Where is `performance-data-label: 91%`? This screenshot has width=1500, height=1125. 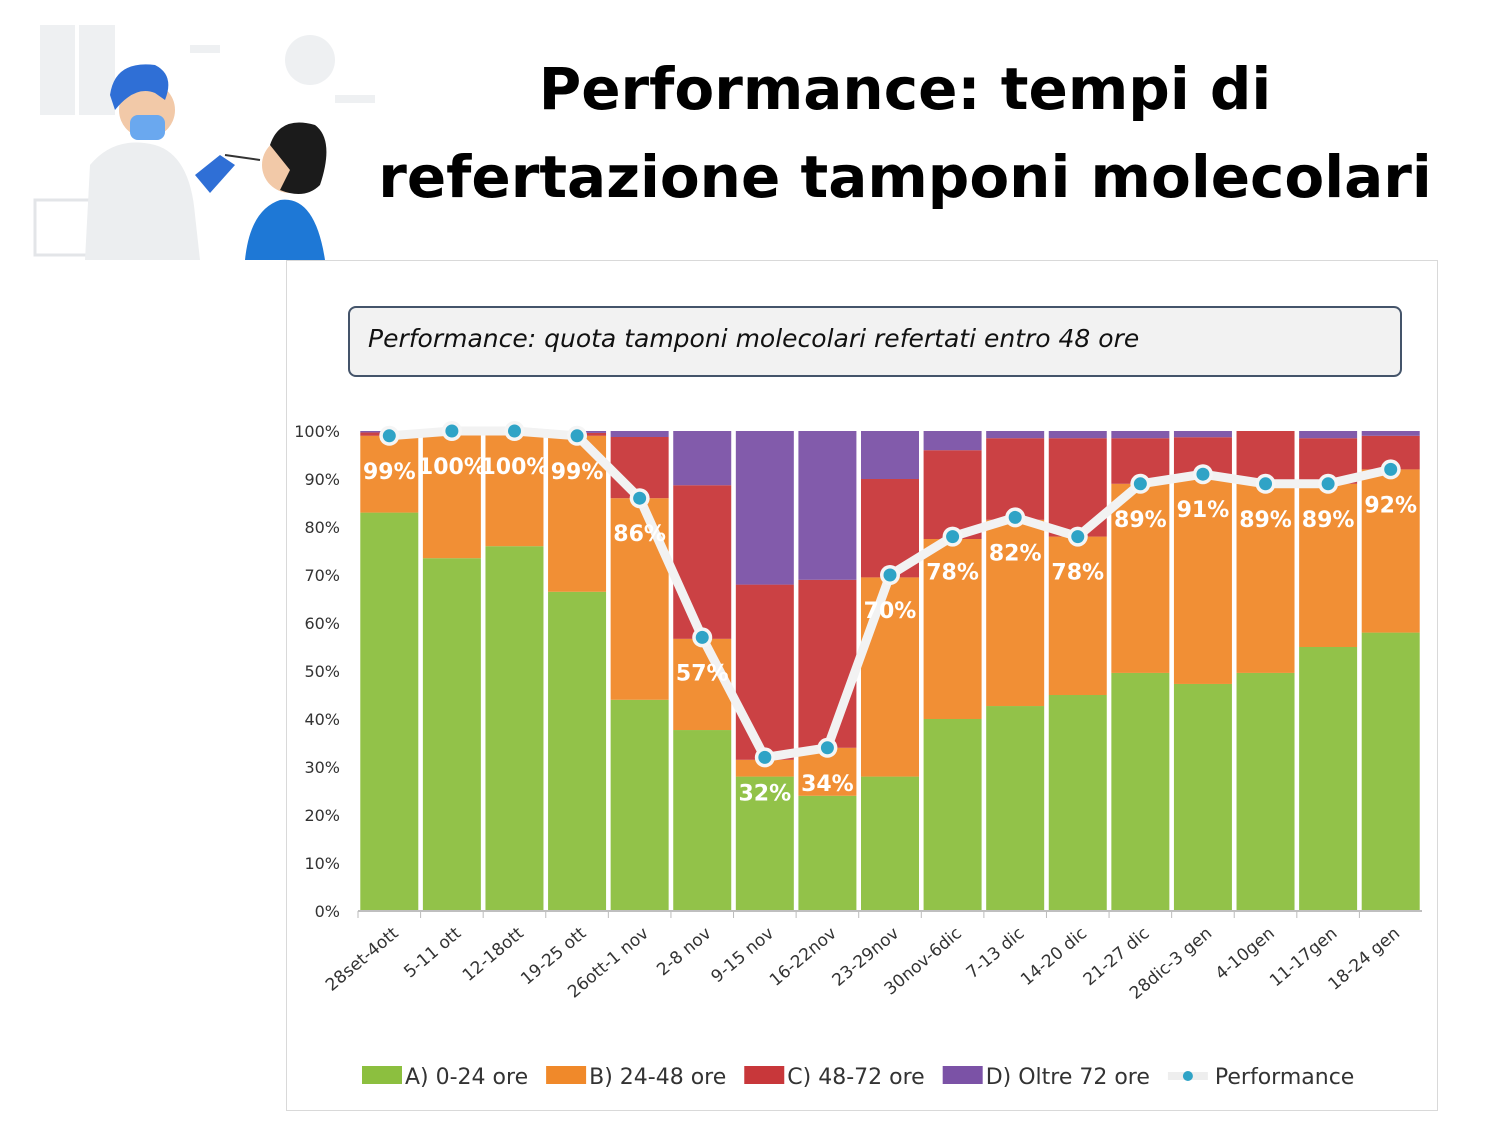
performance-data-label: 91% is located at coordinates (1203, 510).